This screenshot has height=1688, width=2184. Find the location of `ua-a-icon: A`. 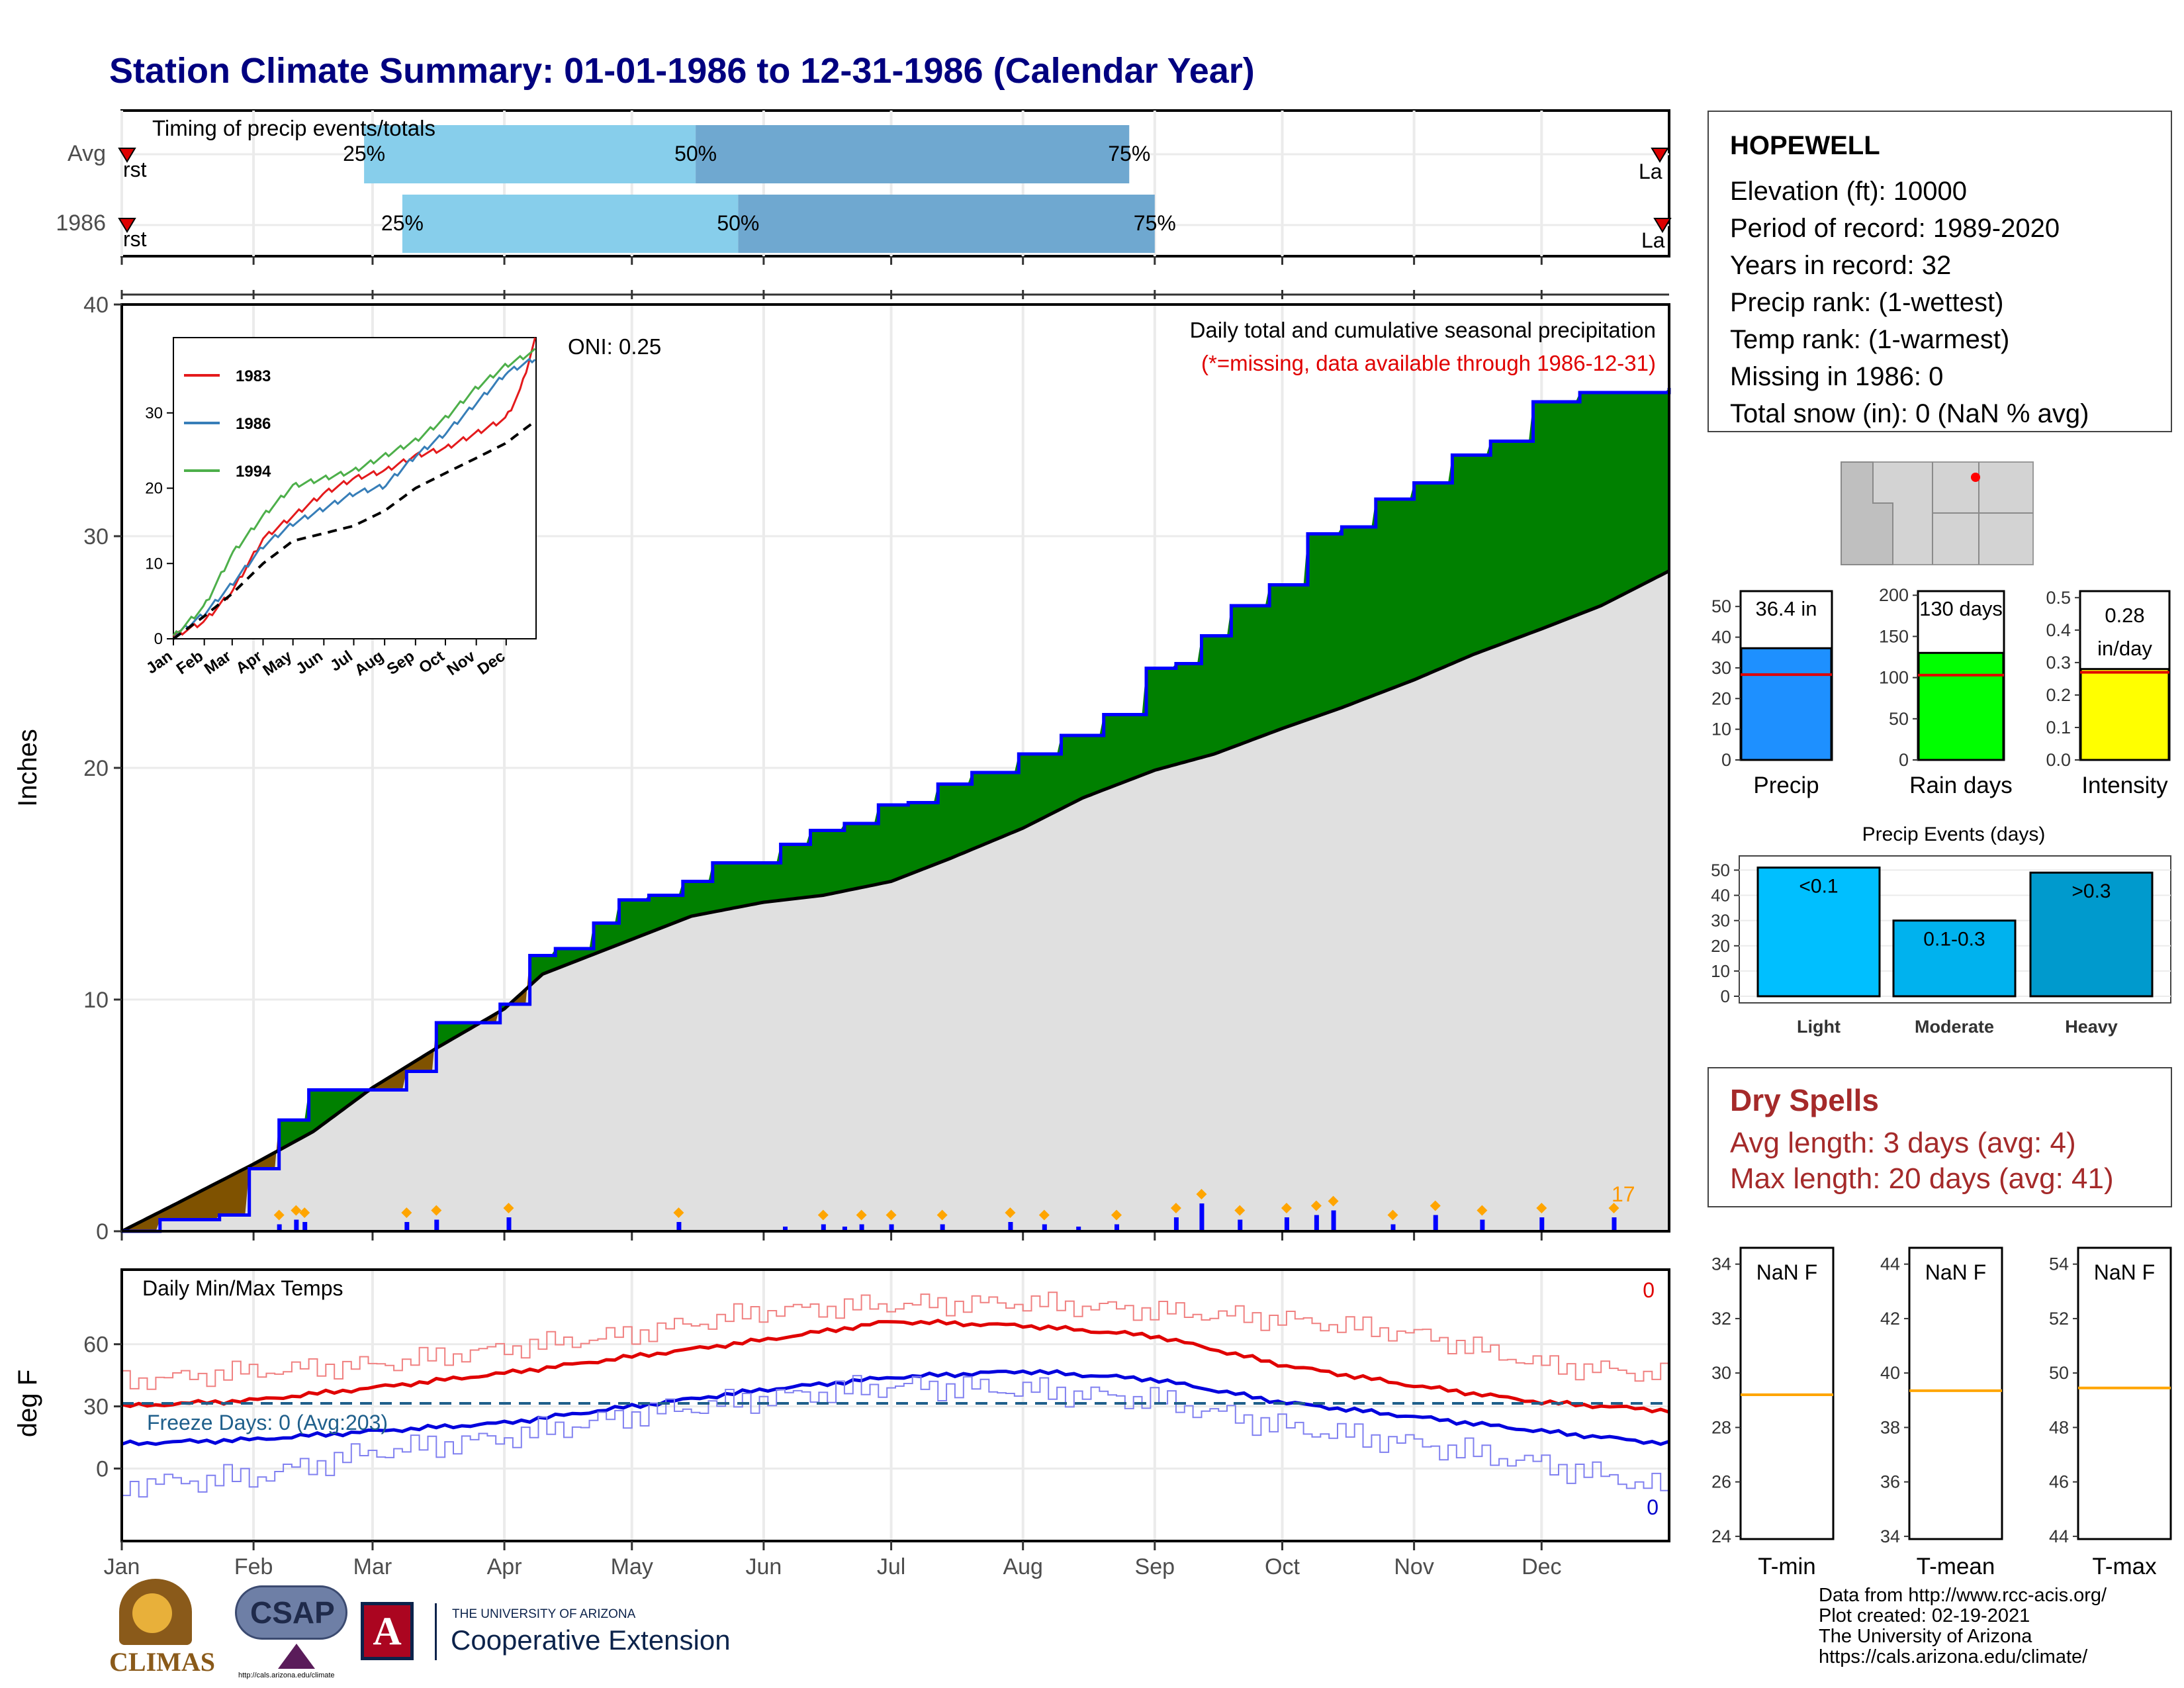

ua-a-icon: A is located at coordinates (387, 1631).